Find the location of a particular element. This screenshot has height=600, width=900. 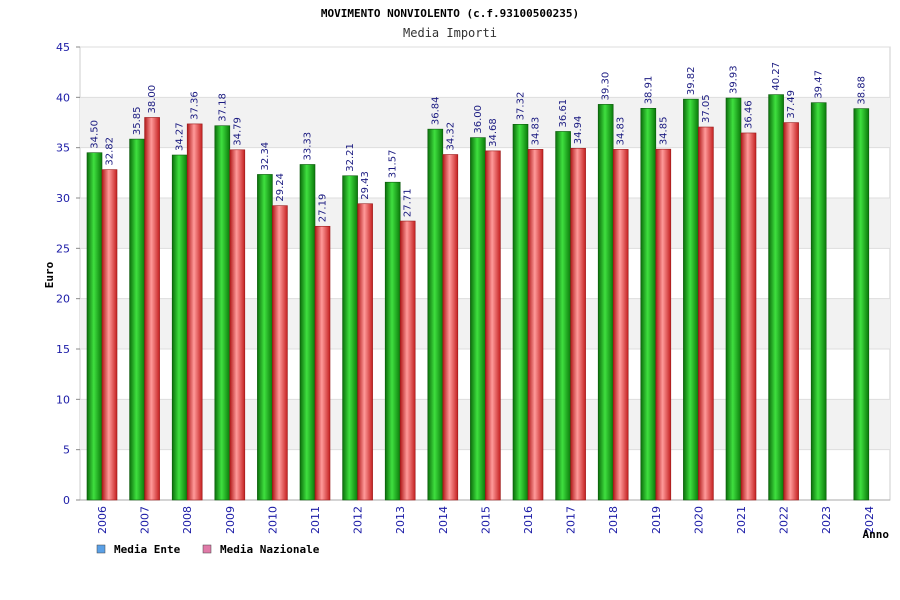

data-label-media-nazionale-2021: 36.46 is located at coordinates (749, 114).